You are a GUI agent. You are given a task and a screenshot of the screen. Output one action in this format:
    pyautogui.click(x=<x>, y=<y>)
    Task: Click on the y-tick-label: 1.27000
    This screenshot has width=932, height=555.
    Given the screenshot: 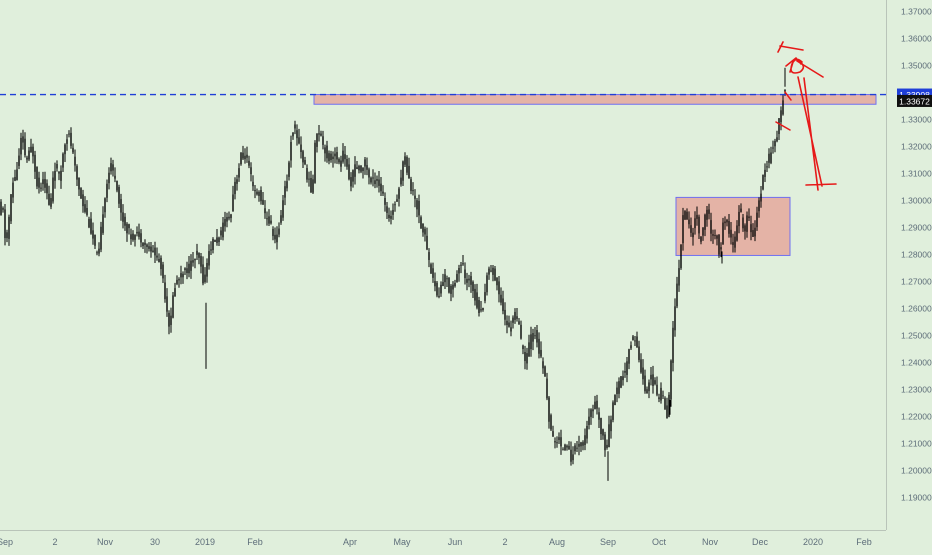 What is the action you would take?
    pyautogui.click(x=916, y=282)
    